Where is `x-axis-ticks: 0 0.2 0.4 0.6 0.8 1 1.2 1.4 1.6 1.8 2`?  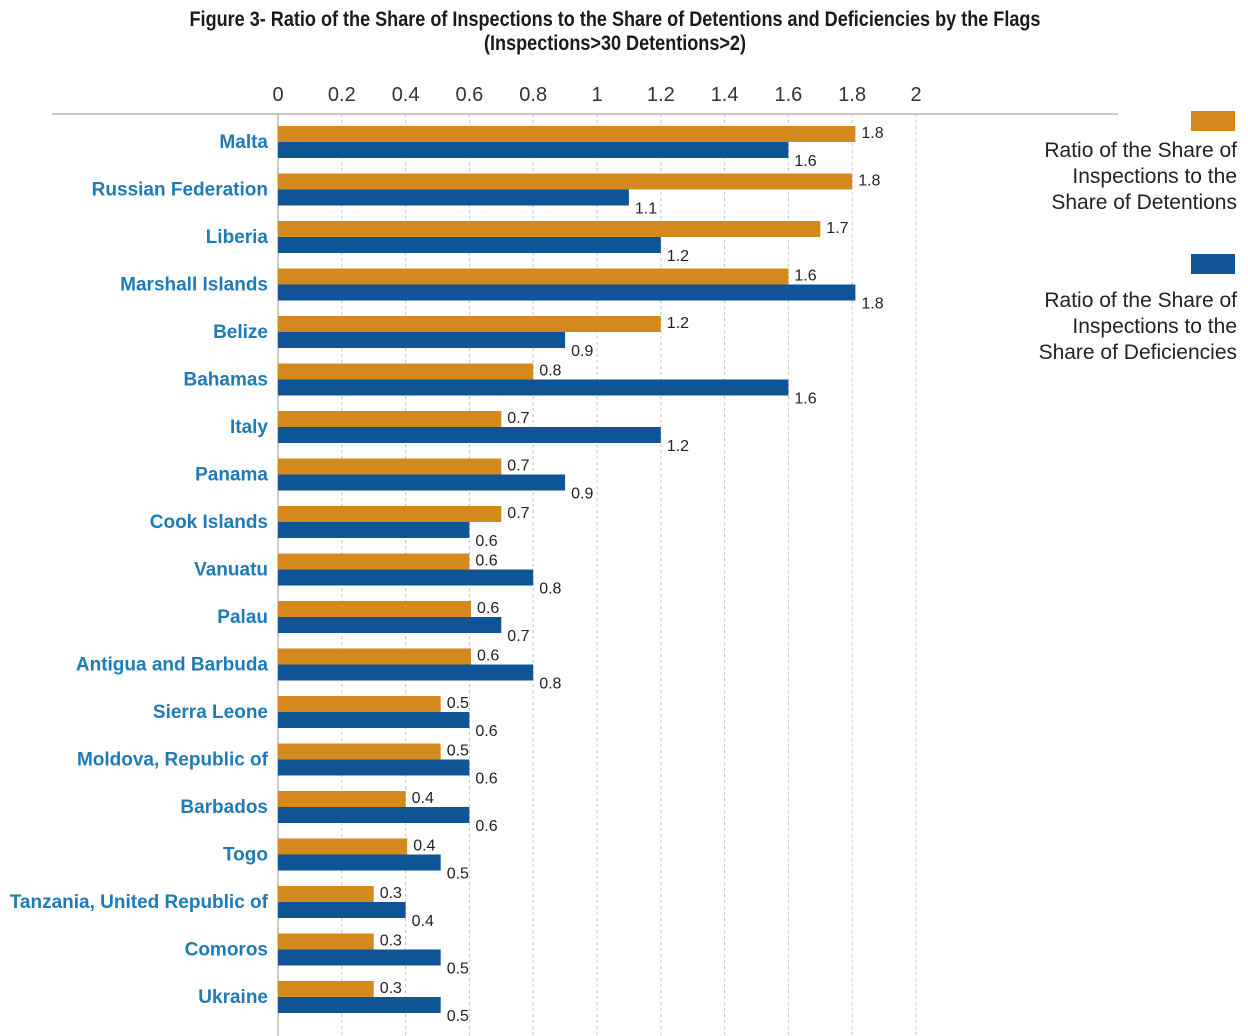 x-axis-ticks: 0 0.2 0.4 0.6 0.8 1 1.2 1.4 1.6 1.8 2 is located at coordinates (596, 95).